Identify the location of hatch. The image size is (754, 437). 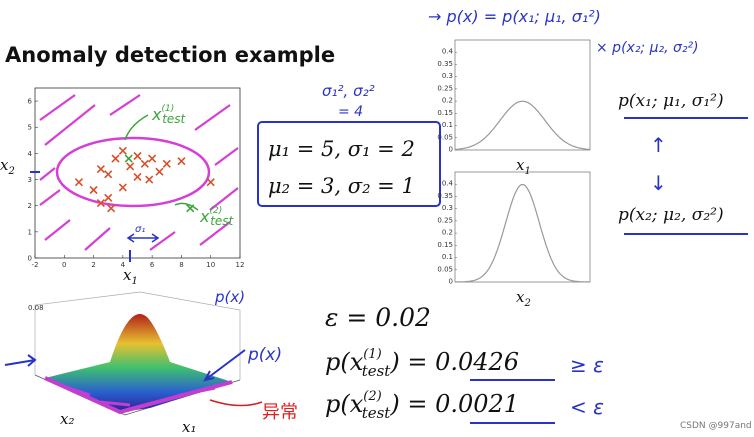
(139, 172).